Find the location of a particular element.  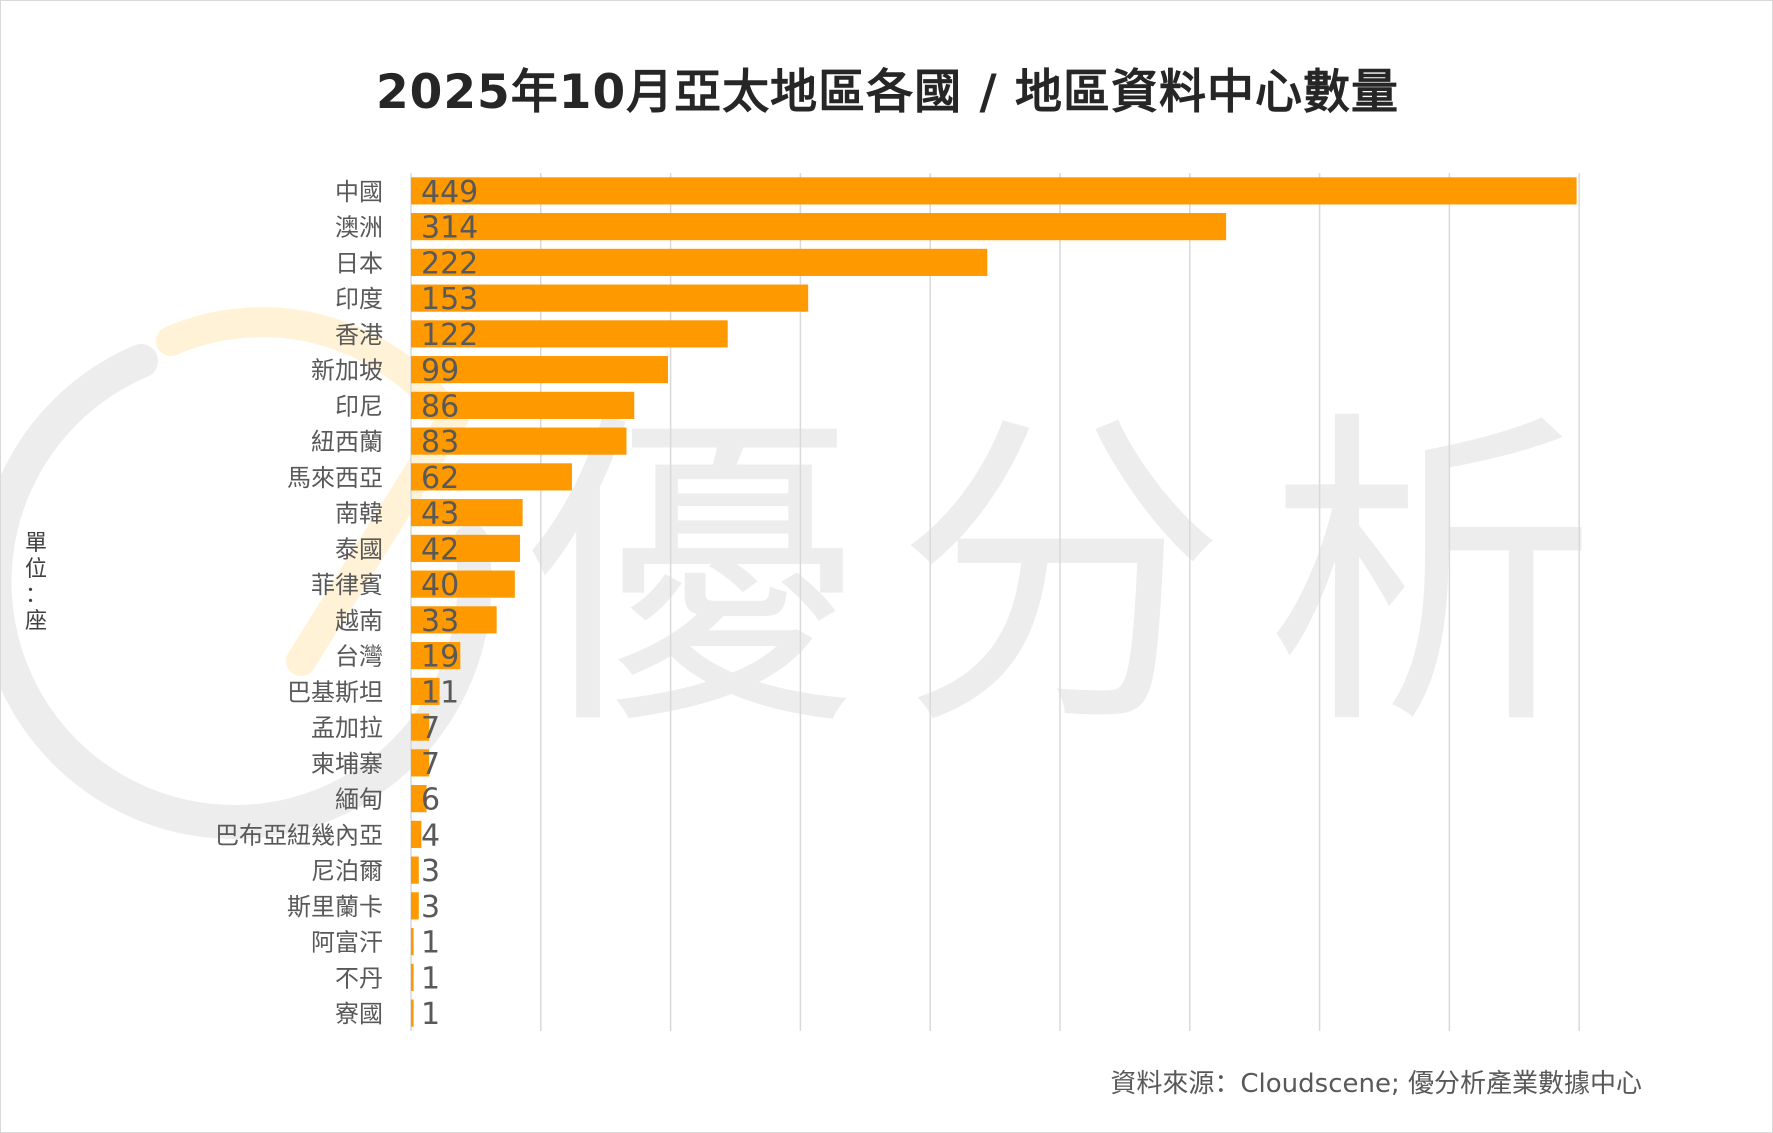

data-label: 40 is located at coordinates (440, 585).